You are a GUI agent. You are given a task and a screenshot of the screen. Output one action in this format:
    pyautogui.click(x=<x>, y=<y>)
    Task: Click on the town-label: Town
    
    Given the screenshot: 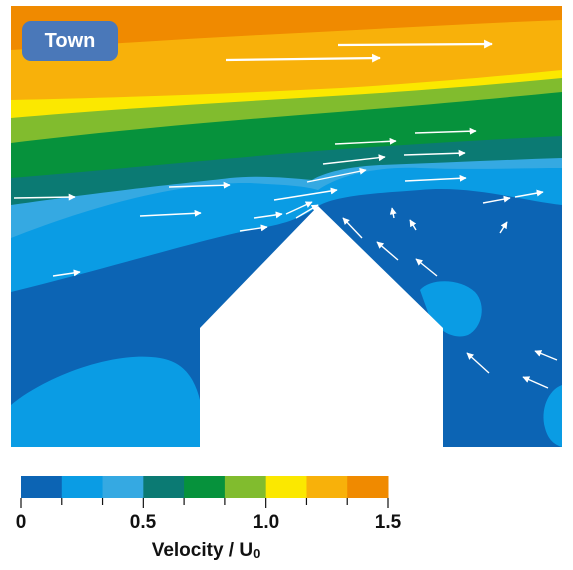 What is the action you would take?
    pyautogui.click(x=70, y=41)
    